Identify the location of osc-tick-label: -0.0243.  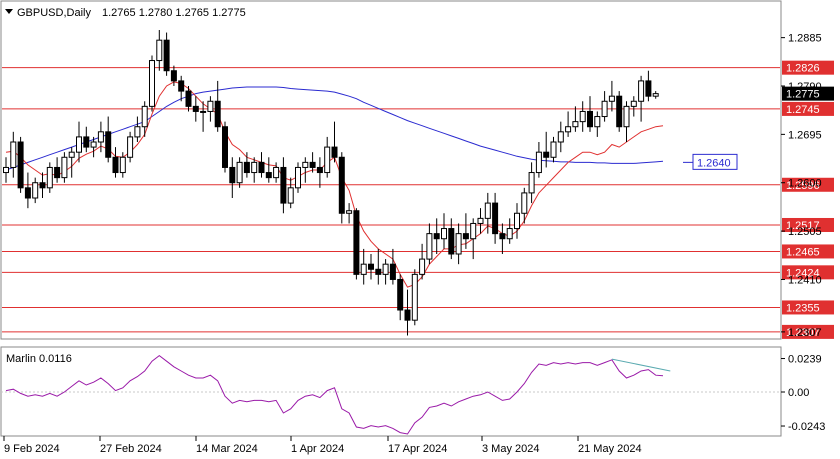
(806, 427).